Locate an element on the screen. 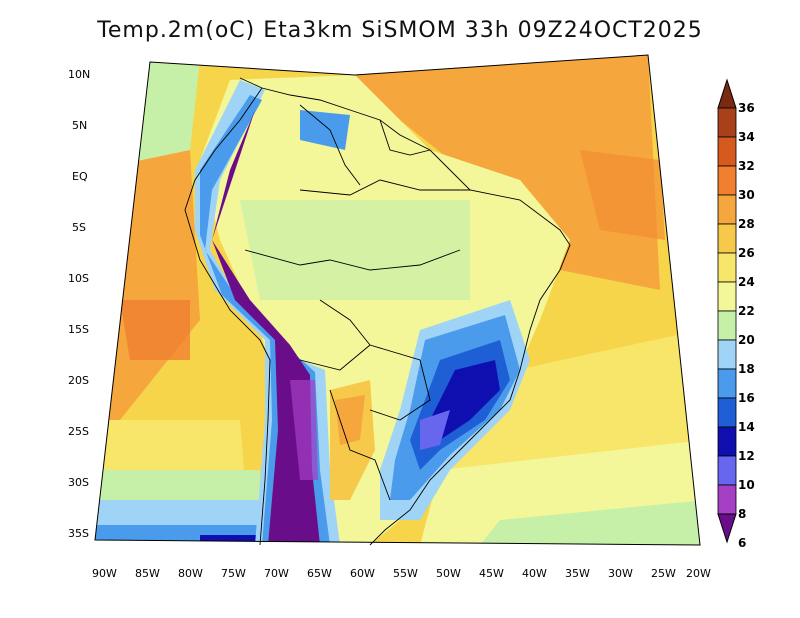 The width and height of the screenshot is (800, 618). colorbar-label: 18 is located at coordinates (746, 369).